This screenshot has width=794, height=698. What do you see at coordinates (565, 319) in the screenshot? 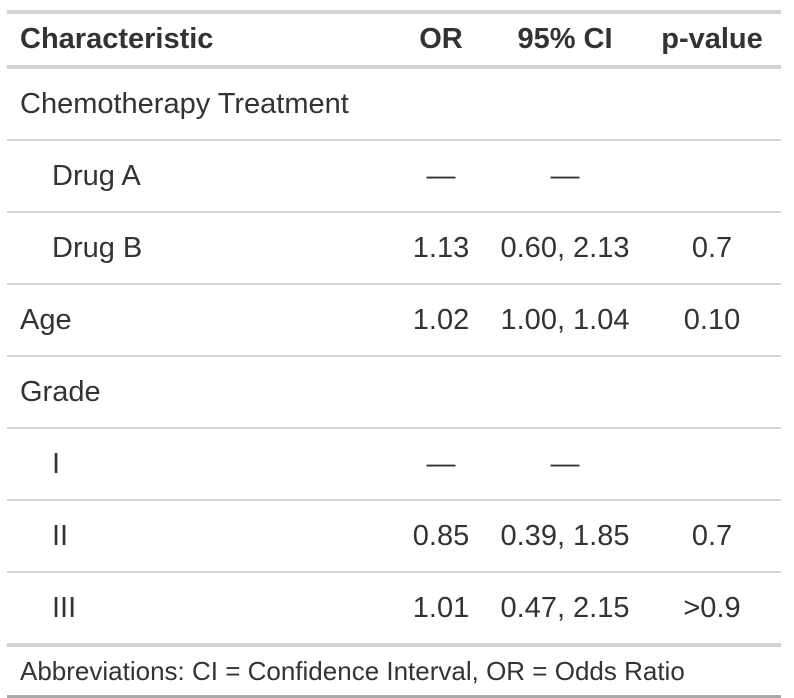
I see `ci-value: 1.00, 1.04` at bounding box center [565, 319].